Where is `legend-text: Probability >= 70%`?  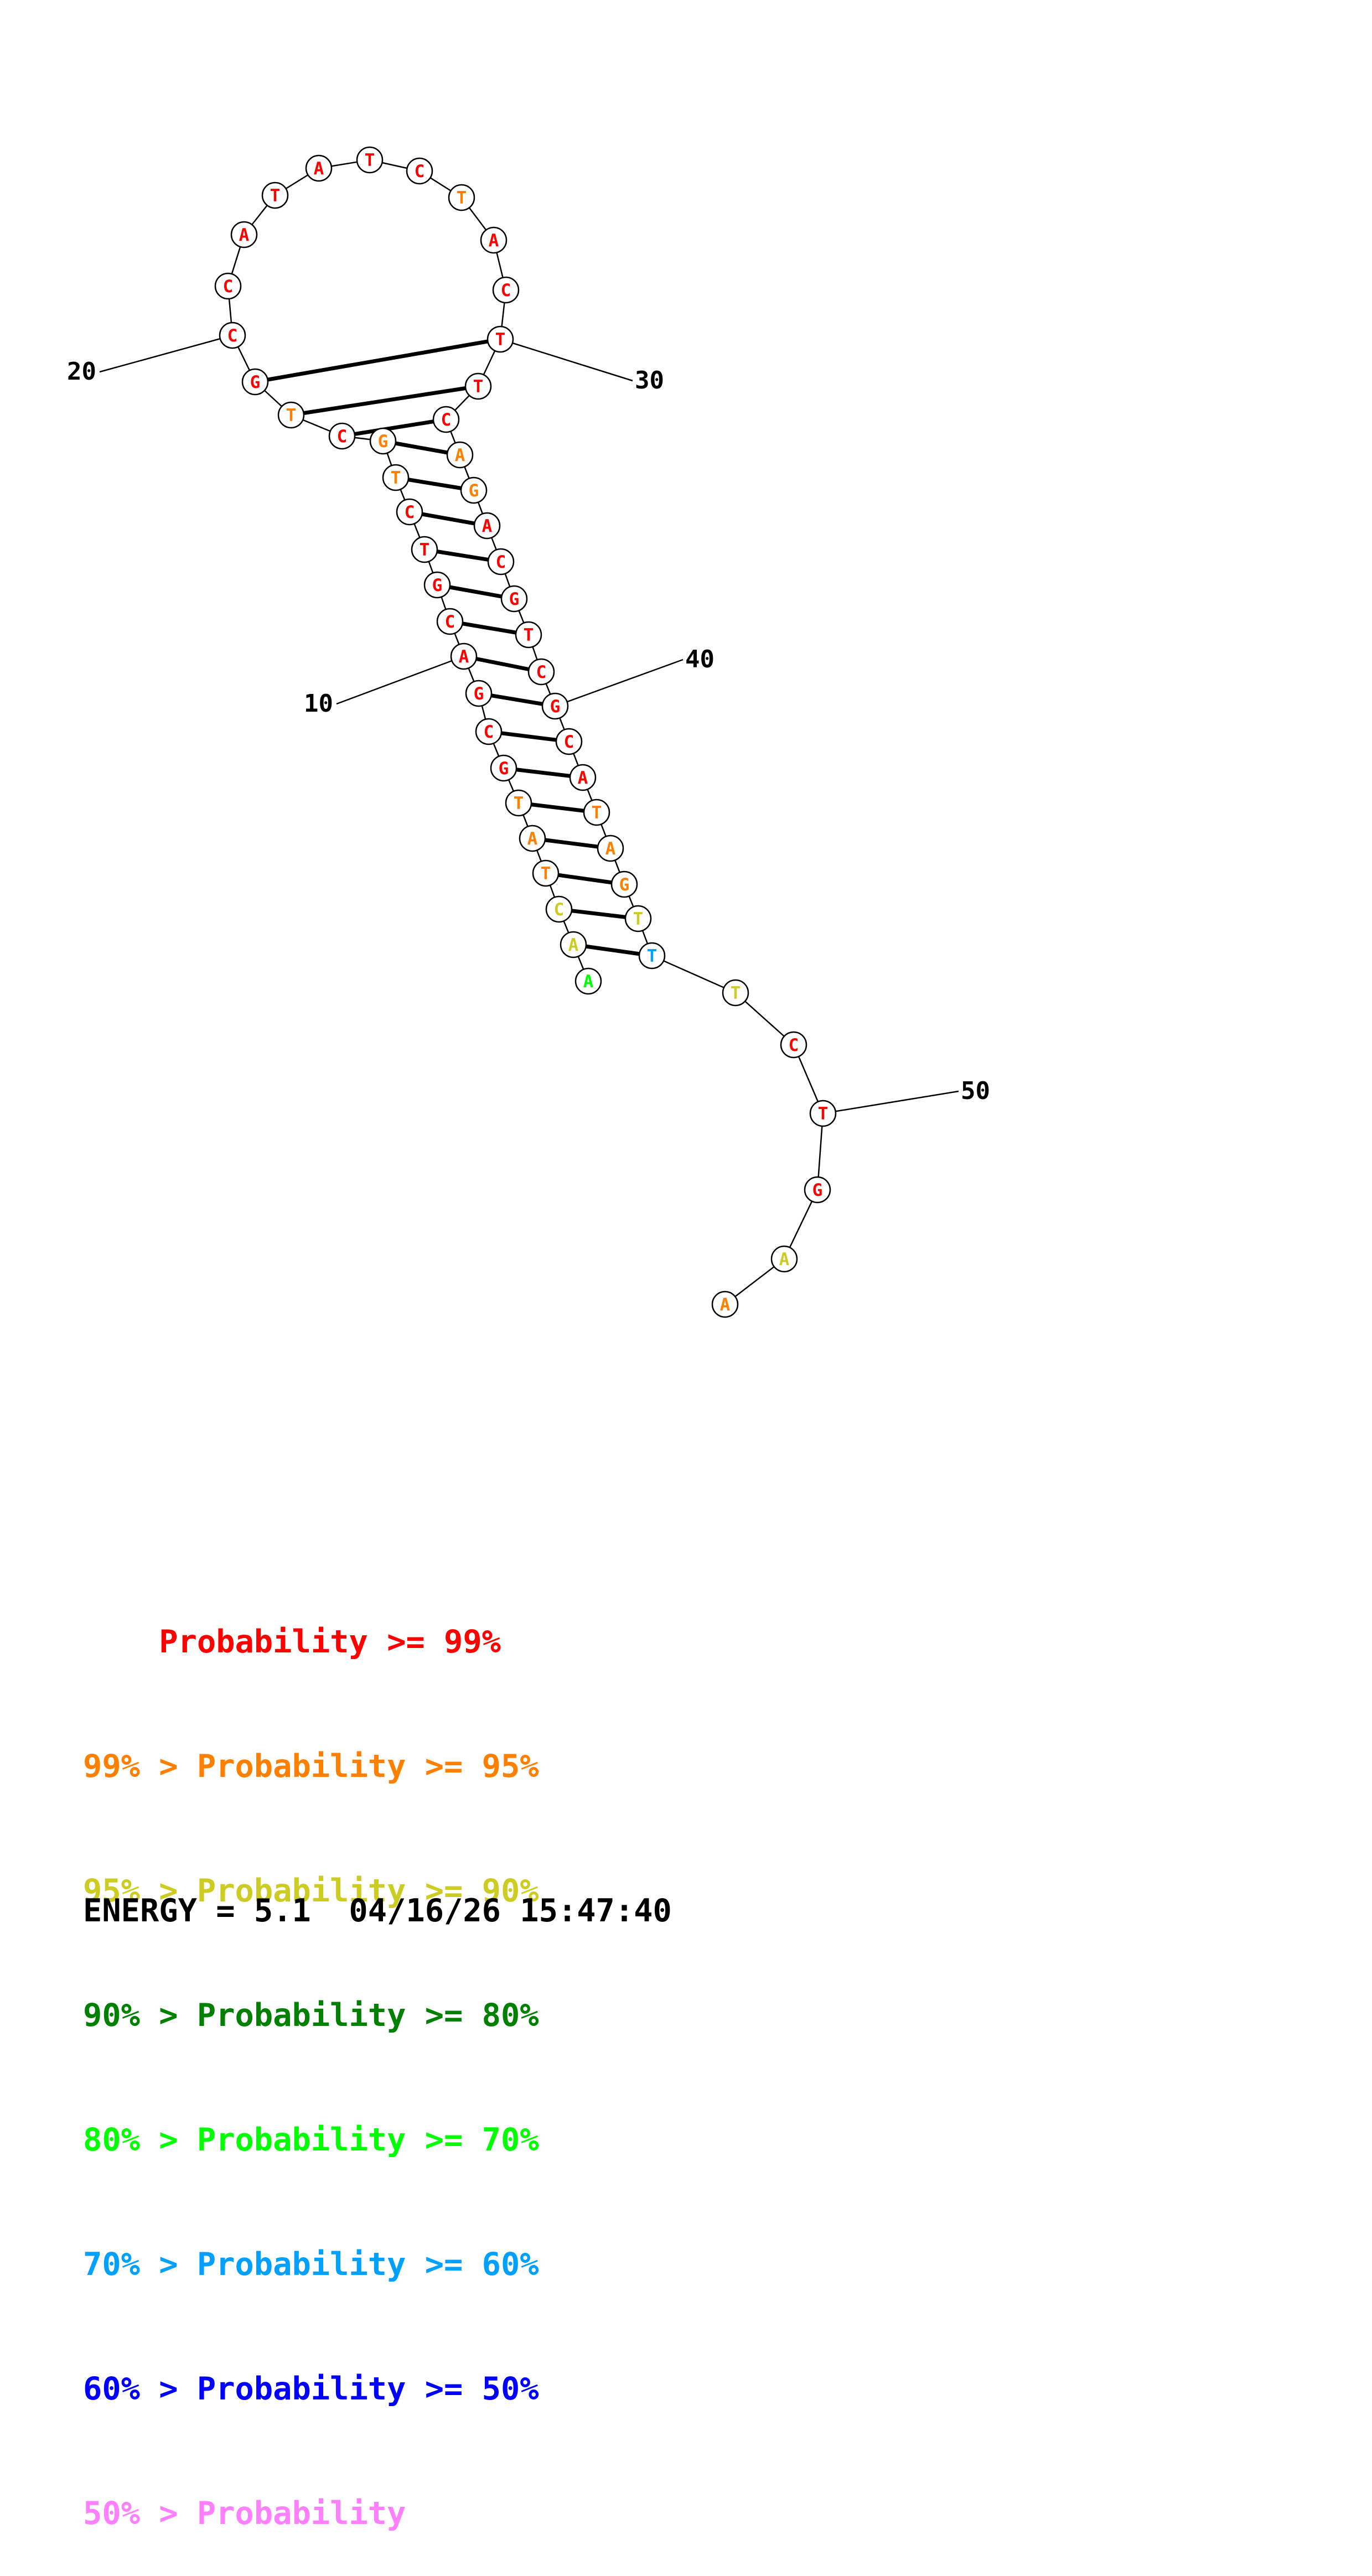
legend-text: Probability >= 70% is located at coordinates (367, 2140).